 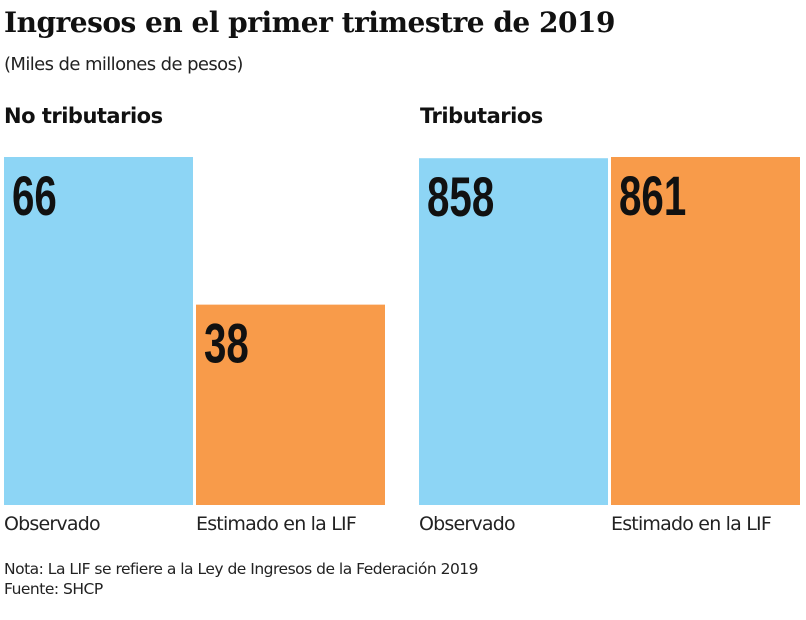 I want to click on data-label: 858, so click(x=460, y=198).